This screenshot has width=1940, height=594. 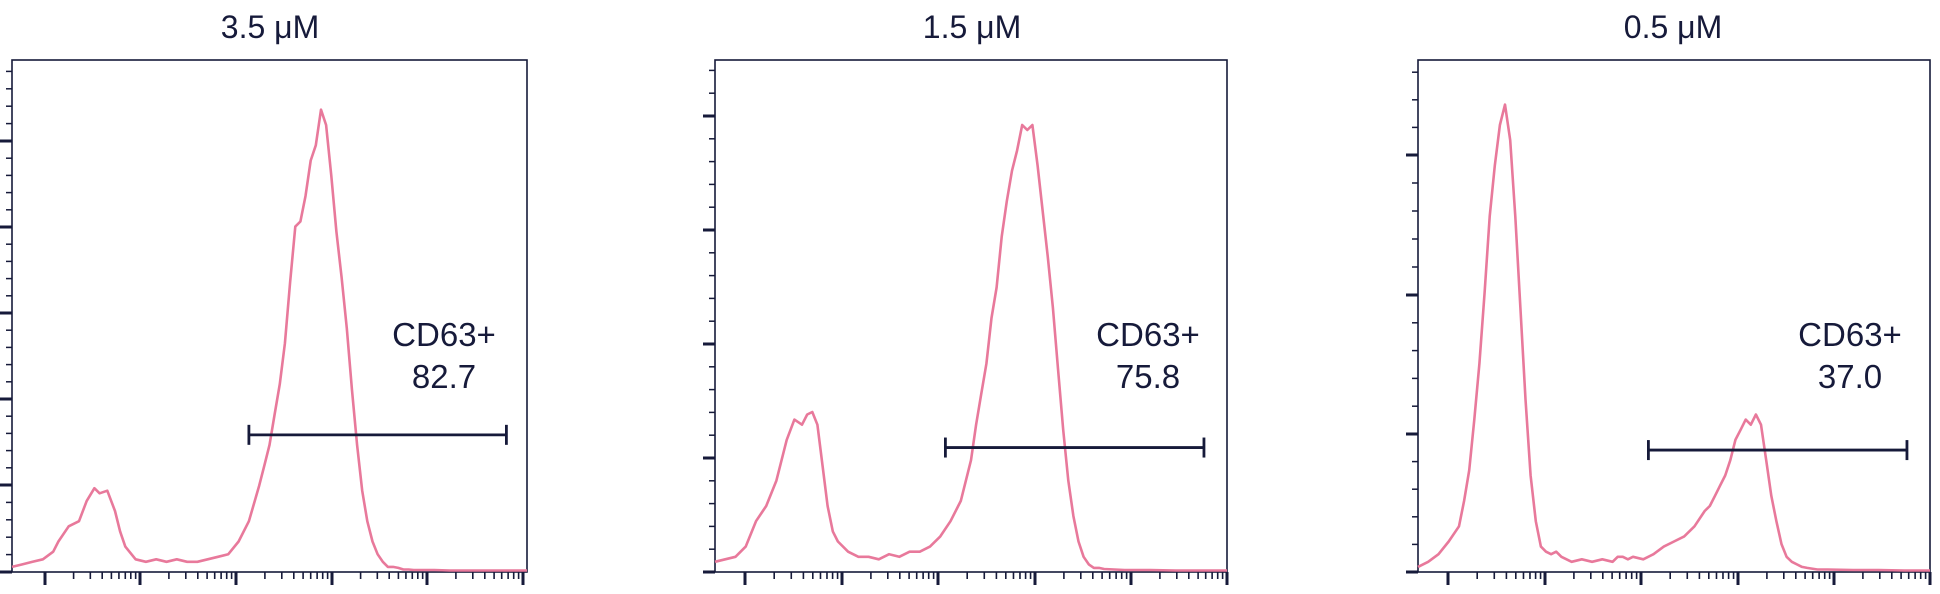 I want to click on cd63-gate: CD63+ 75.8, so click(x=1075, y=387).